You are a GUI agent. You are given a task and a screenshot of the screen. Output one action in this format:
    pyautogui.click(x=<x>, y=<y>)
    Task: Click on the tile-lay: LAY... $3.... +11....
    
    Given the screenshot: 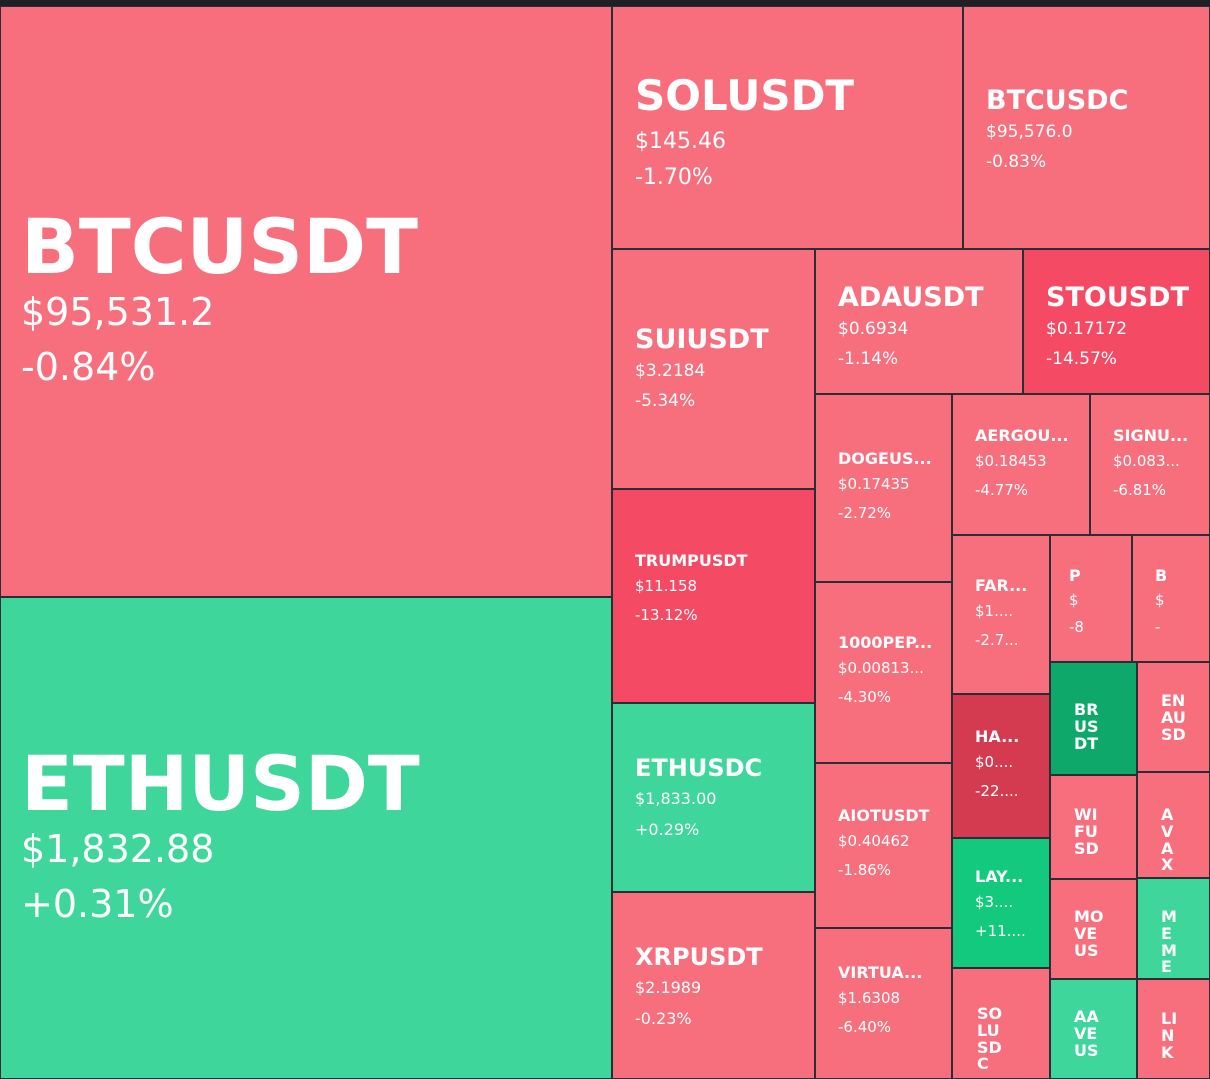 What is the action you would take?
    pyautogui.click(x=1001, y=903)
    